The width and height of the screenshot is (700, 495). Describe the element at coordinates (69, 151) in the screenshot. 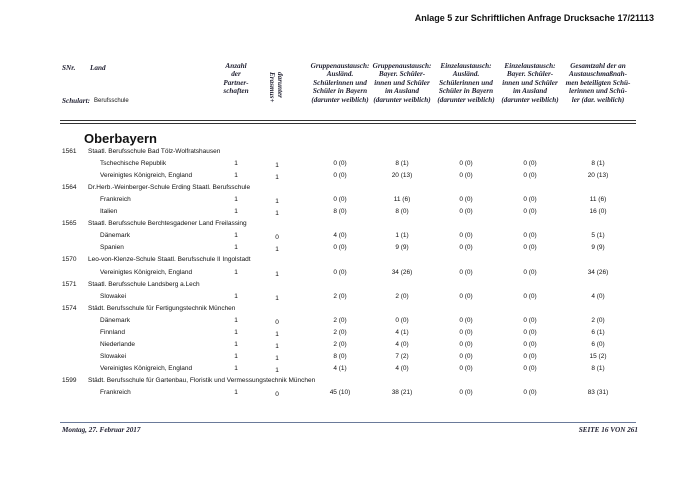

I see `school-number: 1561` at that location.